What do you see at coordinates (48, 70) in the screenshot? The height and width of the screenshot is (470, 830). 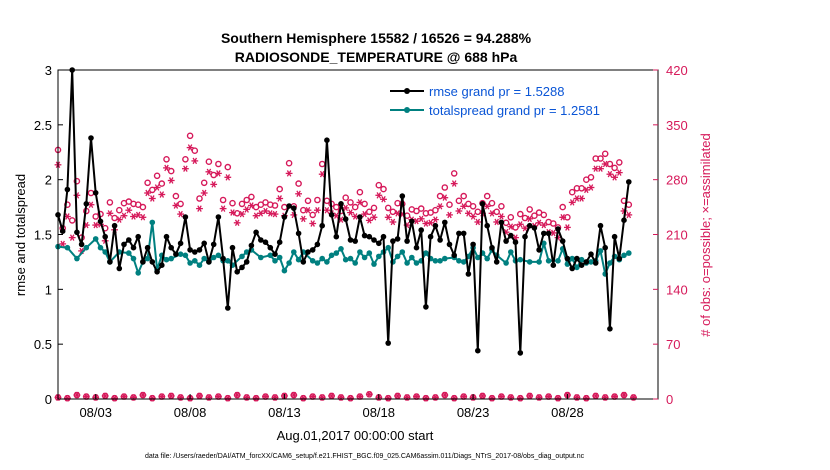 I see `y-left-tick-label: 3` at bounding box center [48, 70].